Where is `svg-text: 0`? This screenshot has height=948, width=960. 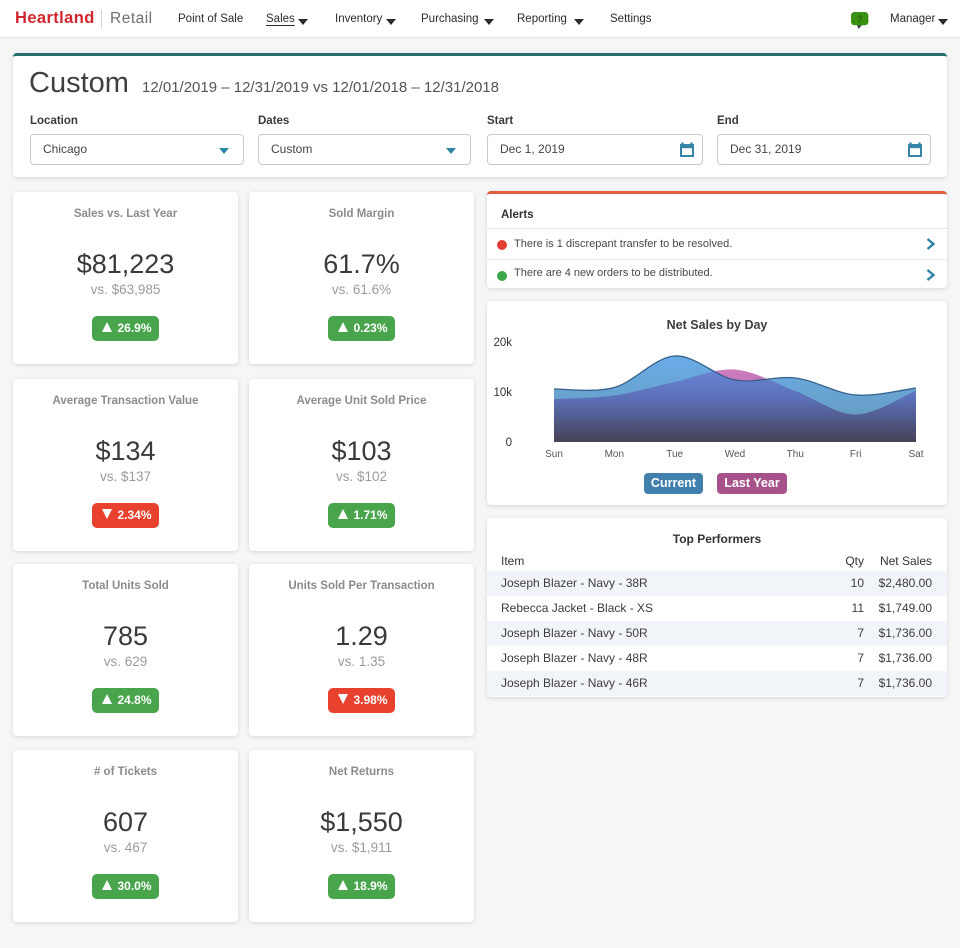 svg-text: 0 is located at coordinates (509, 443).